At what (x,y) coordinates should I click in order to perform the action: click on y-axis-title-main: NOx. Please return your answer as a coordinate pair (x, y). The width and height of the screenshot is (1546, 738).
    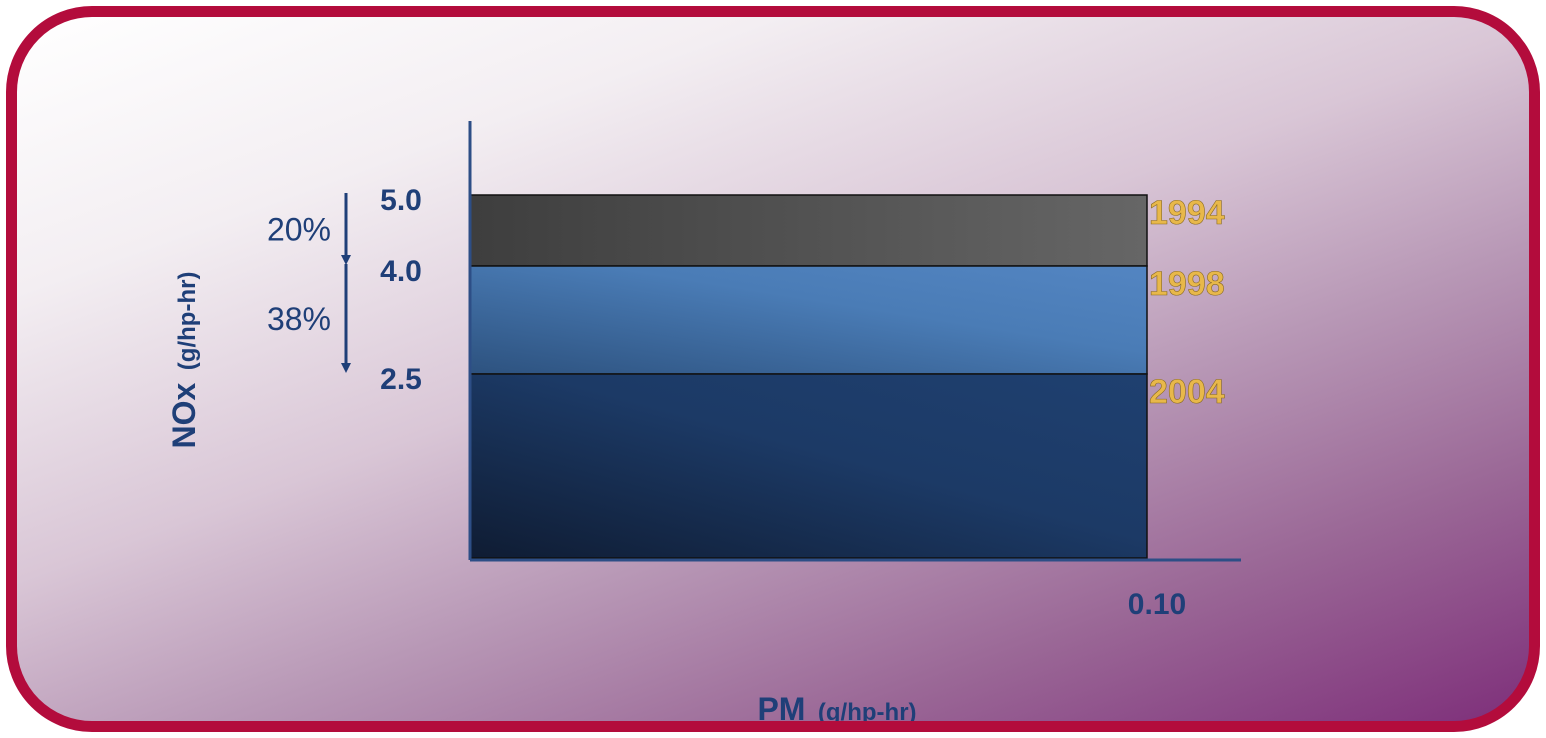
    Looking at the image, I should click on (184, 415).